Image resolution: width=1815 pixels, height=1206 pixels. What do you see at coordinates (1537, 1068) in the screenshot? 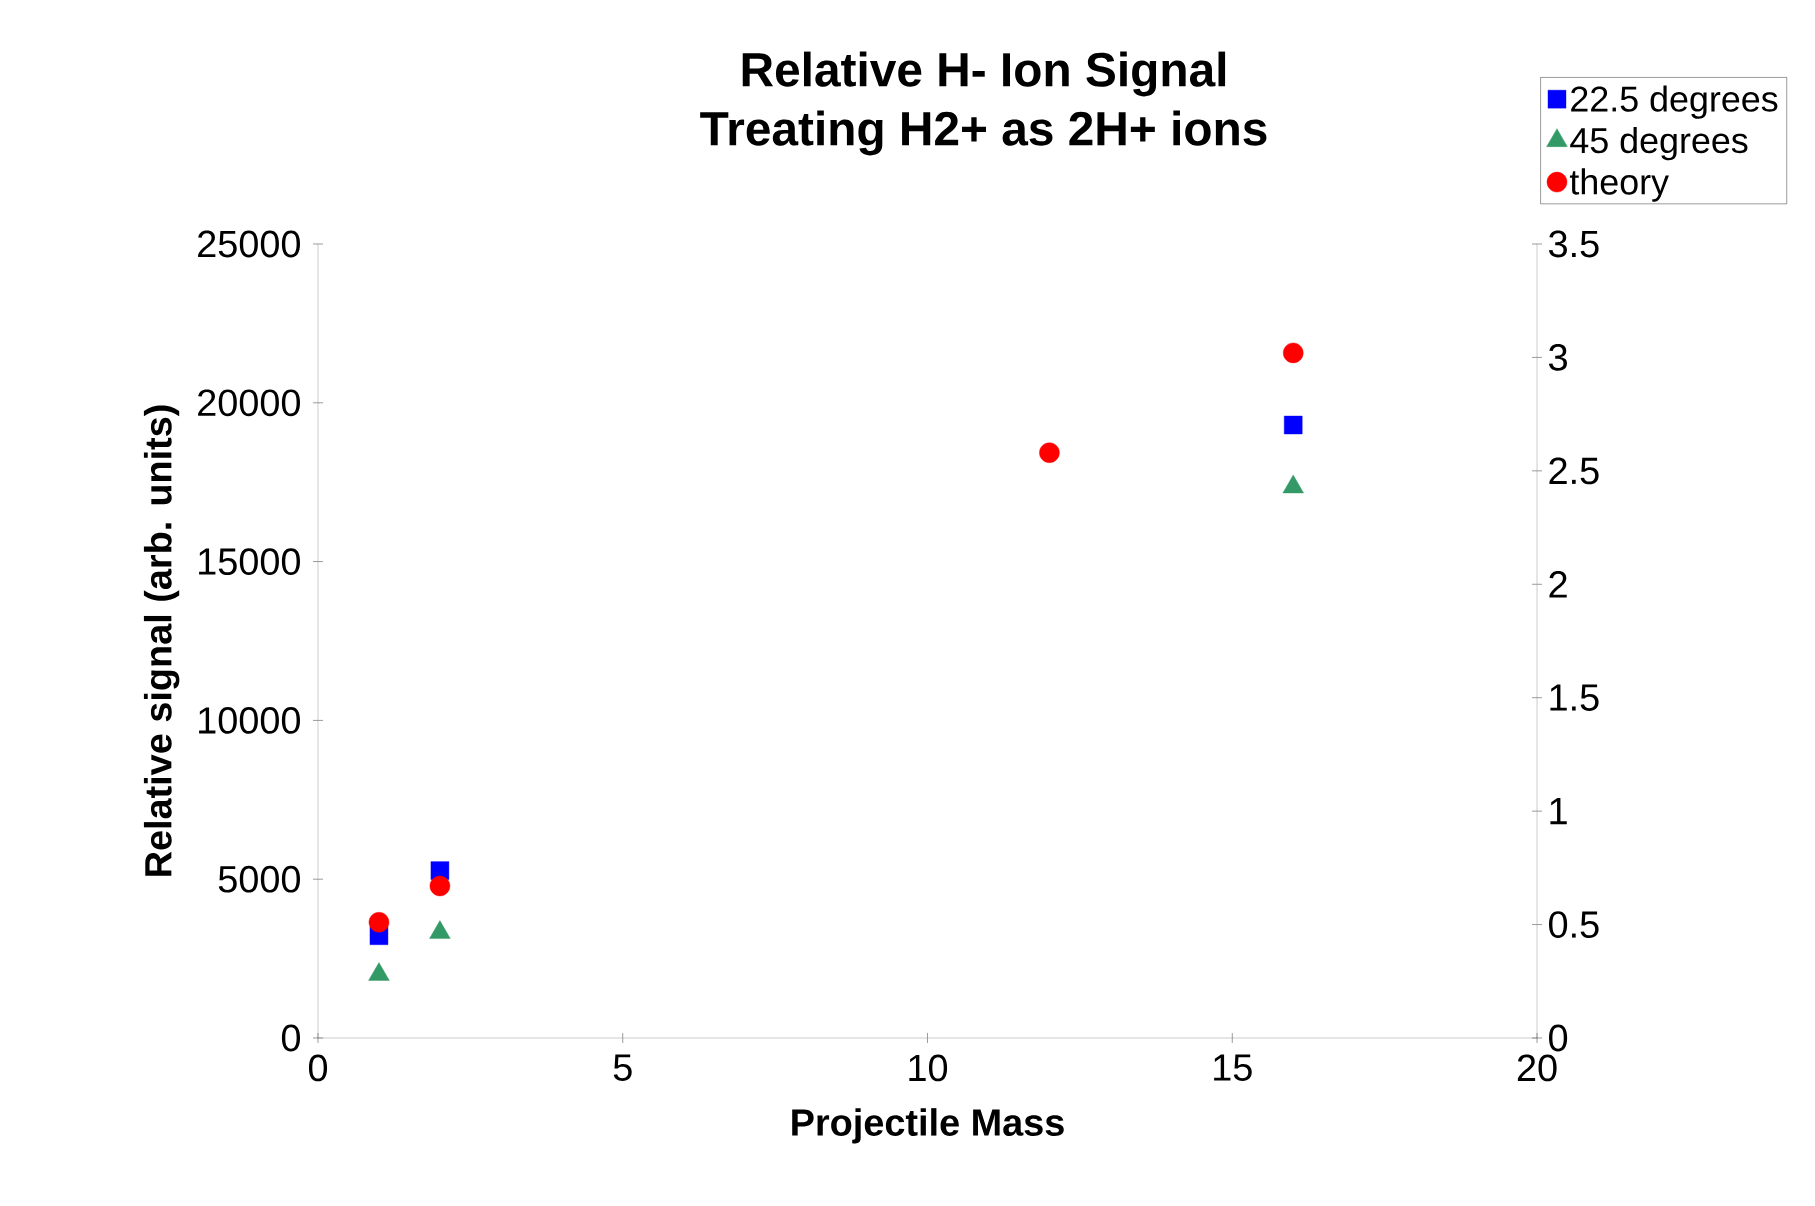
I see `x-tick-label: 20` at bounding box center [1537, 1068].